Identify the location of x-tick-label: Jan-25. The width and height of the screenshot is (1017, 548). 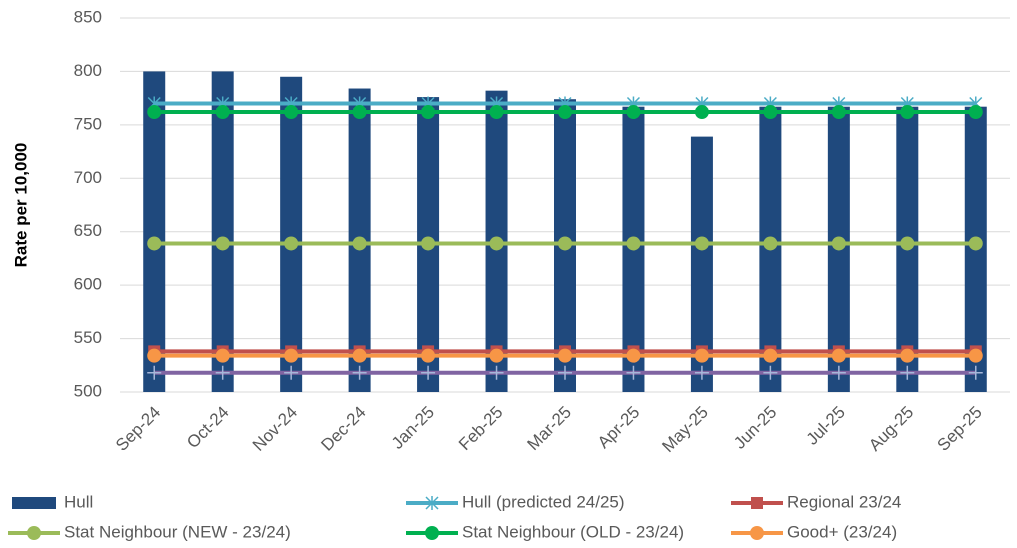
(413, 428).